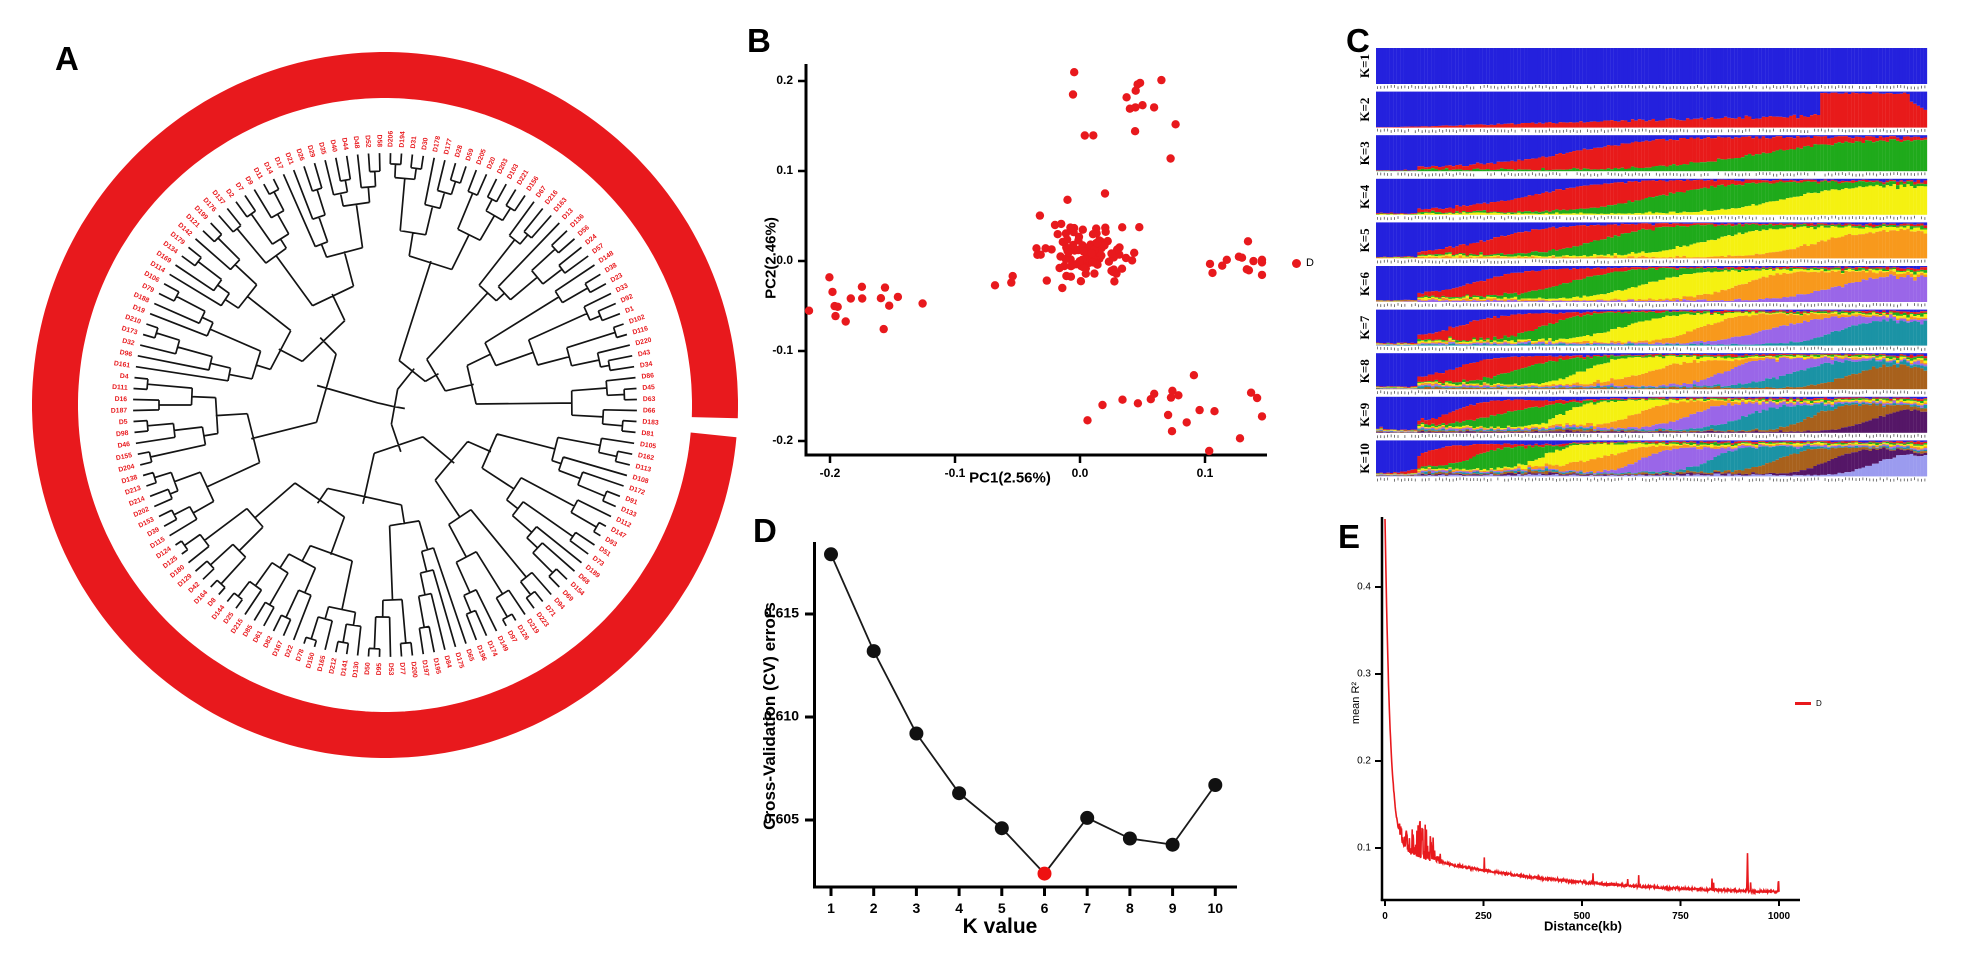  What do you see at coordinates (1358, 40) in the screenshot?
I see `panel-c-label: C` at bounding box center [1358, 40].